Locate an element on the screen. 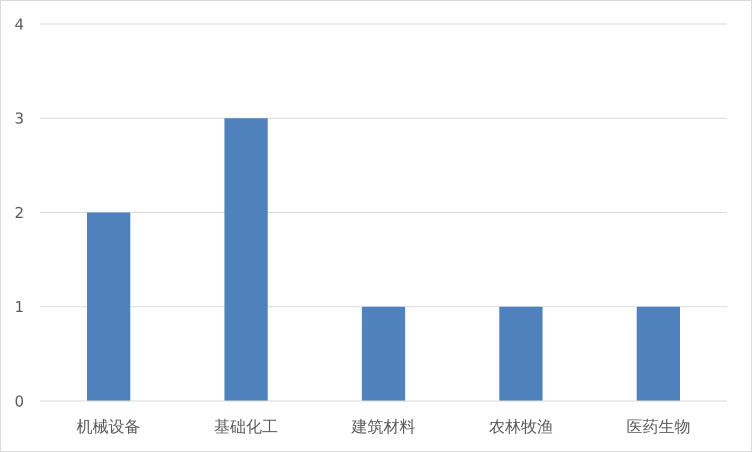 This screenshot has height=452, width=752. y-tick-label: 2 is located at coordinates (19, 213).